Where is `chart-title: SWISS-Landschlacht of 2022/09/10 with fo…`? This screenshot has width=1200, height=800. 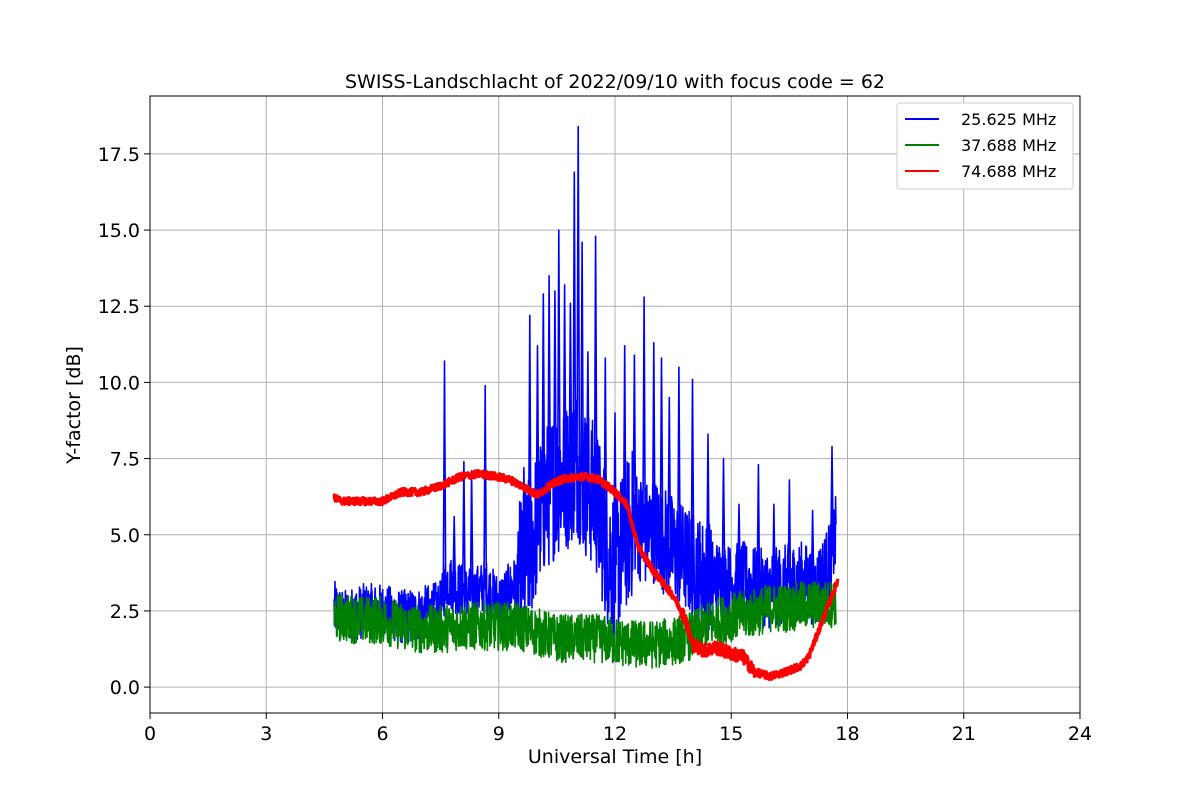
chart-title: SWISS-Landschlacht of 2022/09/10 with fo… is located at coordinates (615, 82).